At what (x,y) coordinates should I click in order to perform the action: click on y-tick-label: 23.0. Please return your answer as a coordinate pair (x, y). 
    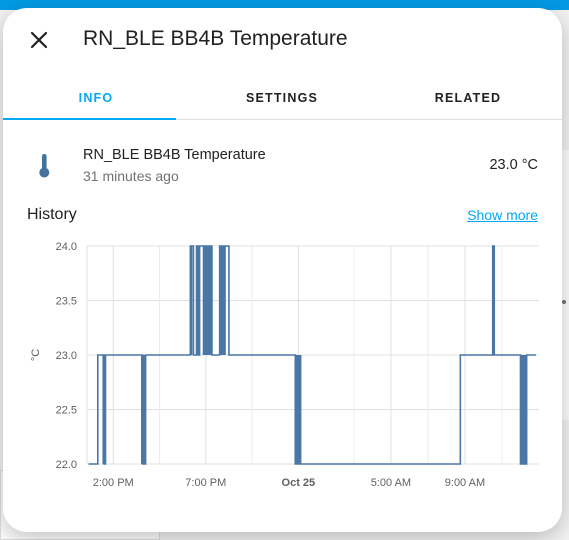
    Looking at the image, I should click on (66, 356).